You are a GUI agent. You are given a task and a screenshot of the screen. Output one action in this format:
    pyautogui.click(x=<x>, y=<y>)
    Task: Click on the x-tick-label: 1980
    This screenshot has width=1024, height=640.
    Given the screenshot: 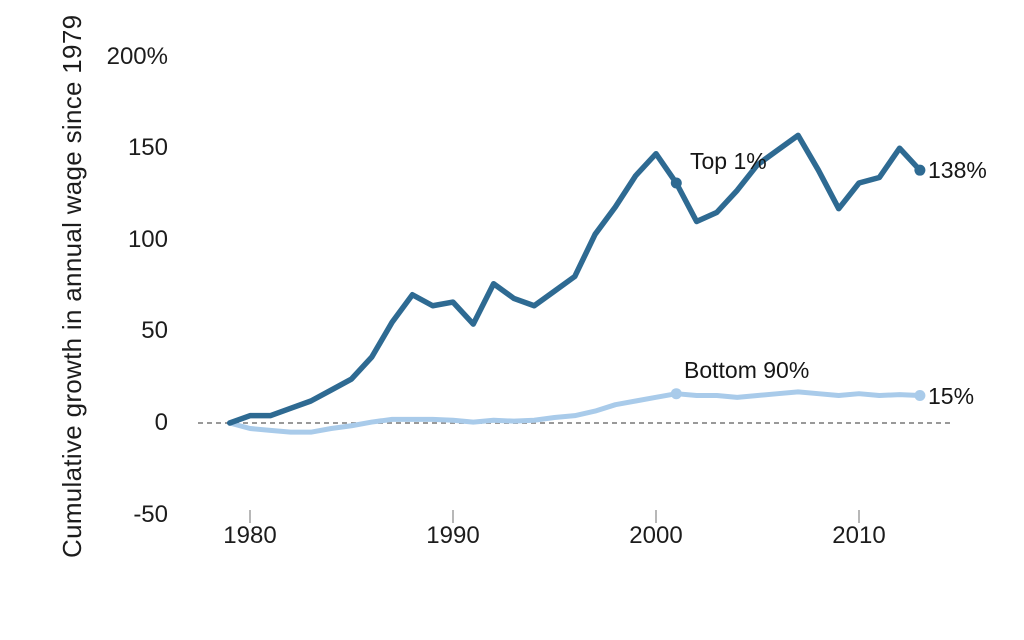 What is the action you would take?
    pyautogui.click(x=250, y=535)
    